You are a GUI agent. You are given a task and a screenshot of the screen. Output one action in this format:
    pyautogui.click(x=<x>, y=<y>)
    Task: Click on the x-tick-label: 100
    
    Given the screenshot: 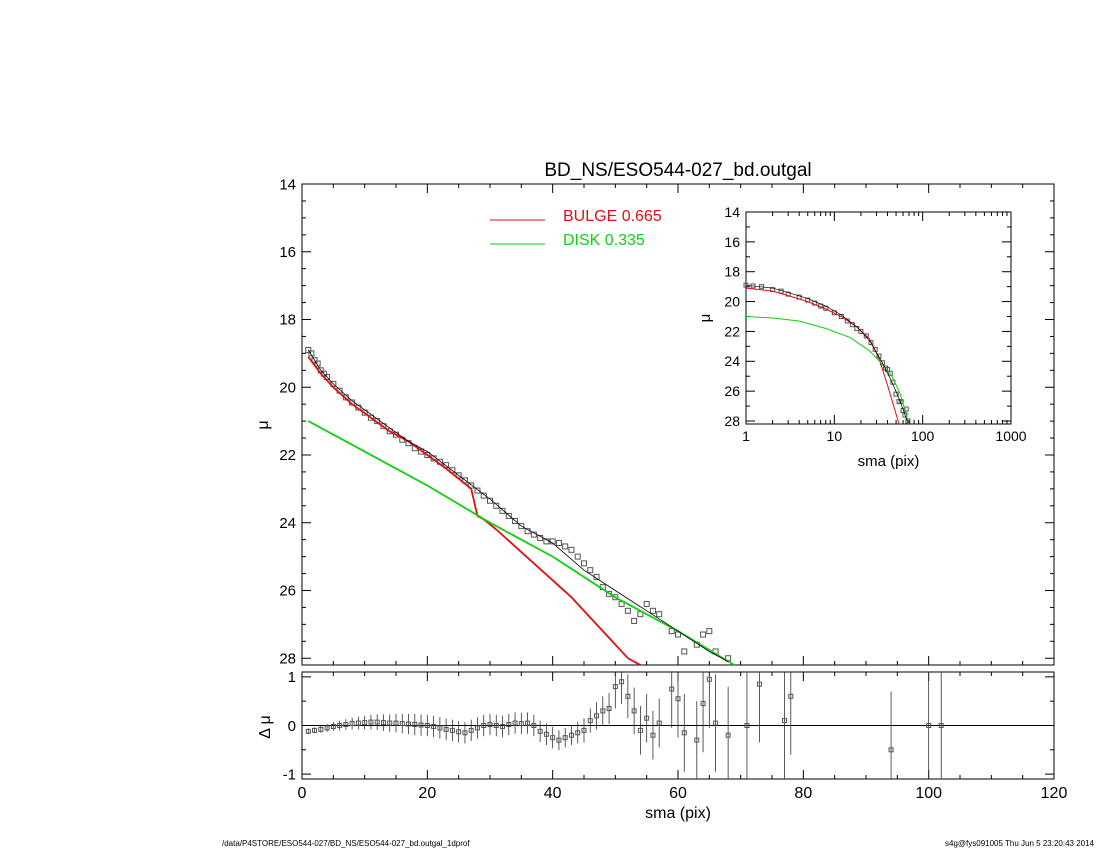 What is the action you would take?
    pyautogui.click(x=923, y=436)
    